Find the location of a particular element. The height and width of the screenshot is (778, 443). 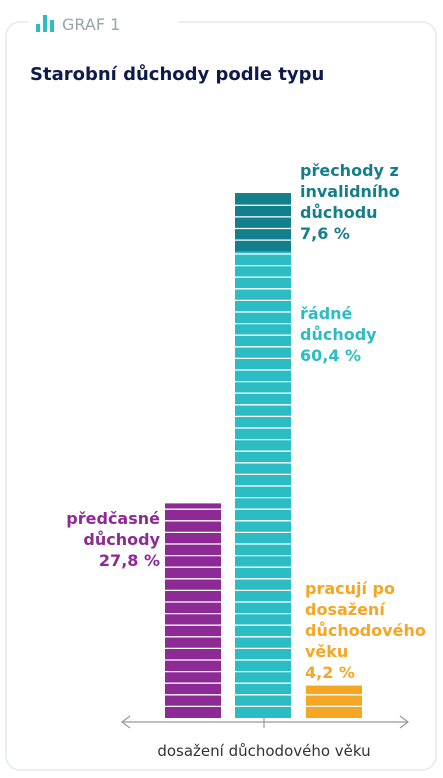

header-label: GRAF 1 is located at coordinates (91, 24).